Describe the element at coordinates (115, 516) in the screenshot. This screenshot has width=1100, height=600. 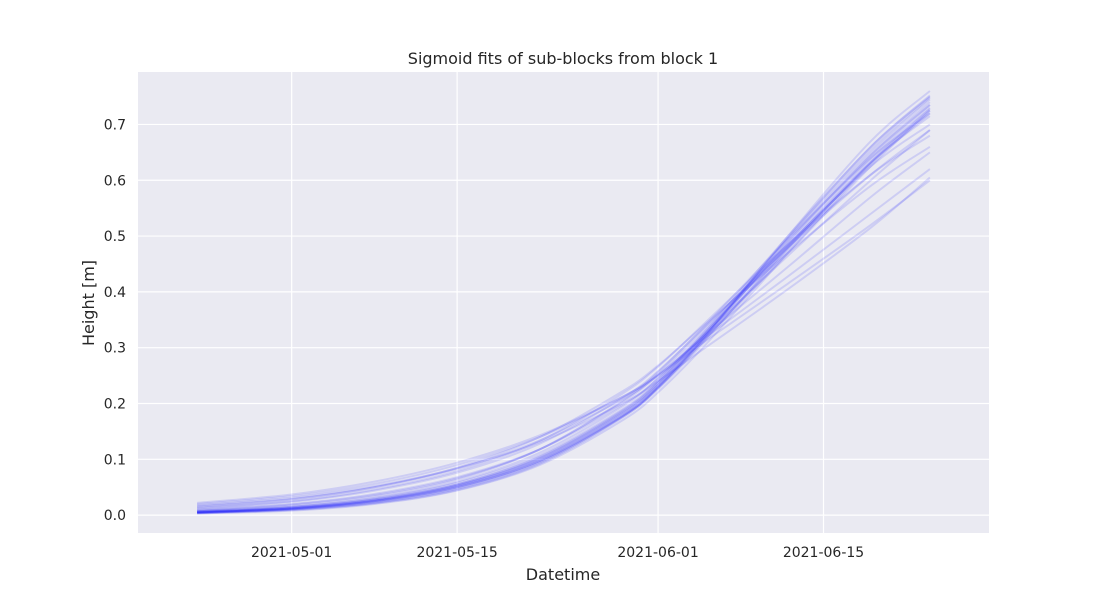
I see `y-tick-label: 0.0` at that location.